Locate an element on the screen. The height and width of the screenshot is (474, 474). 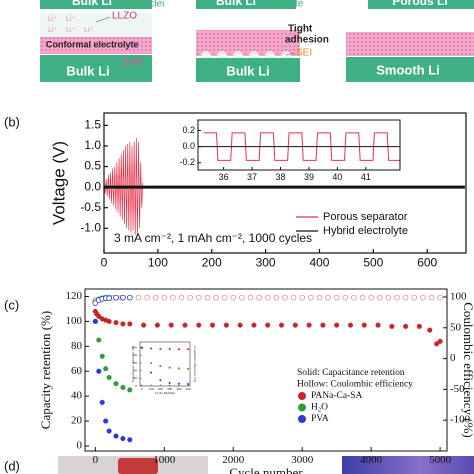
legend-label: Porous separator is located at coordinates (365, 217).